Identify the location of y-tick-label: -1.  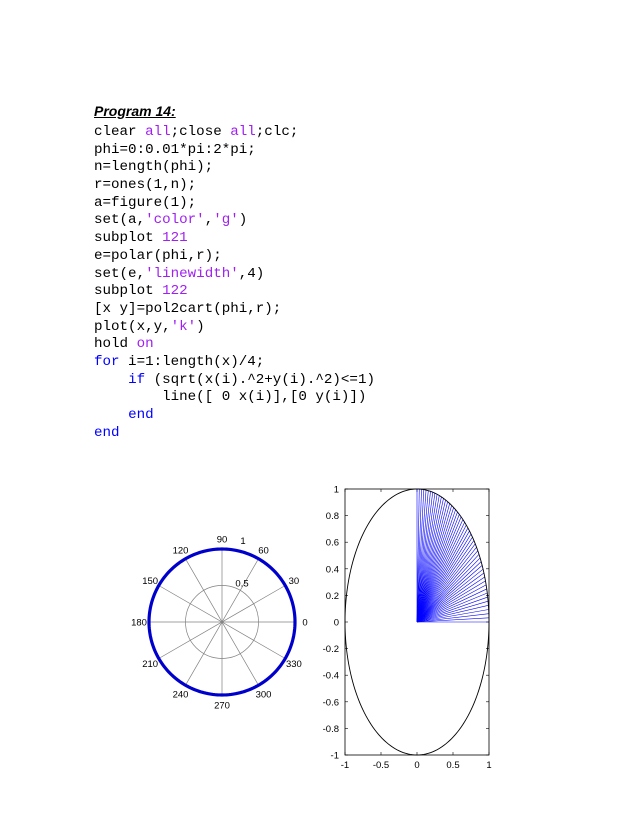
(335, 756).